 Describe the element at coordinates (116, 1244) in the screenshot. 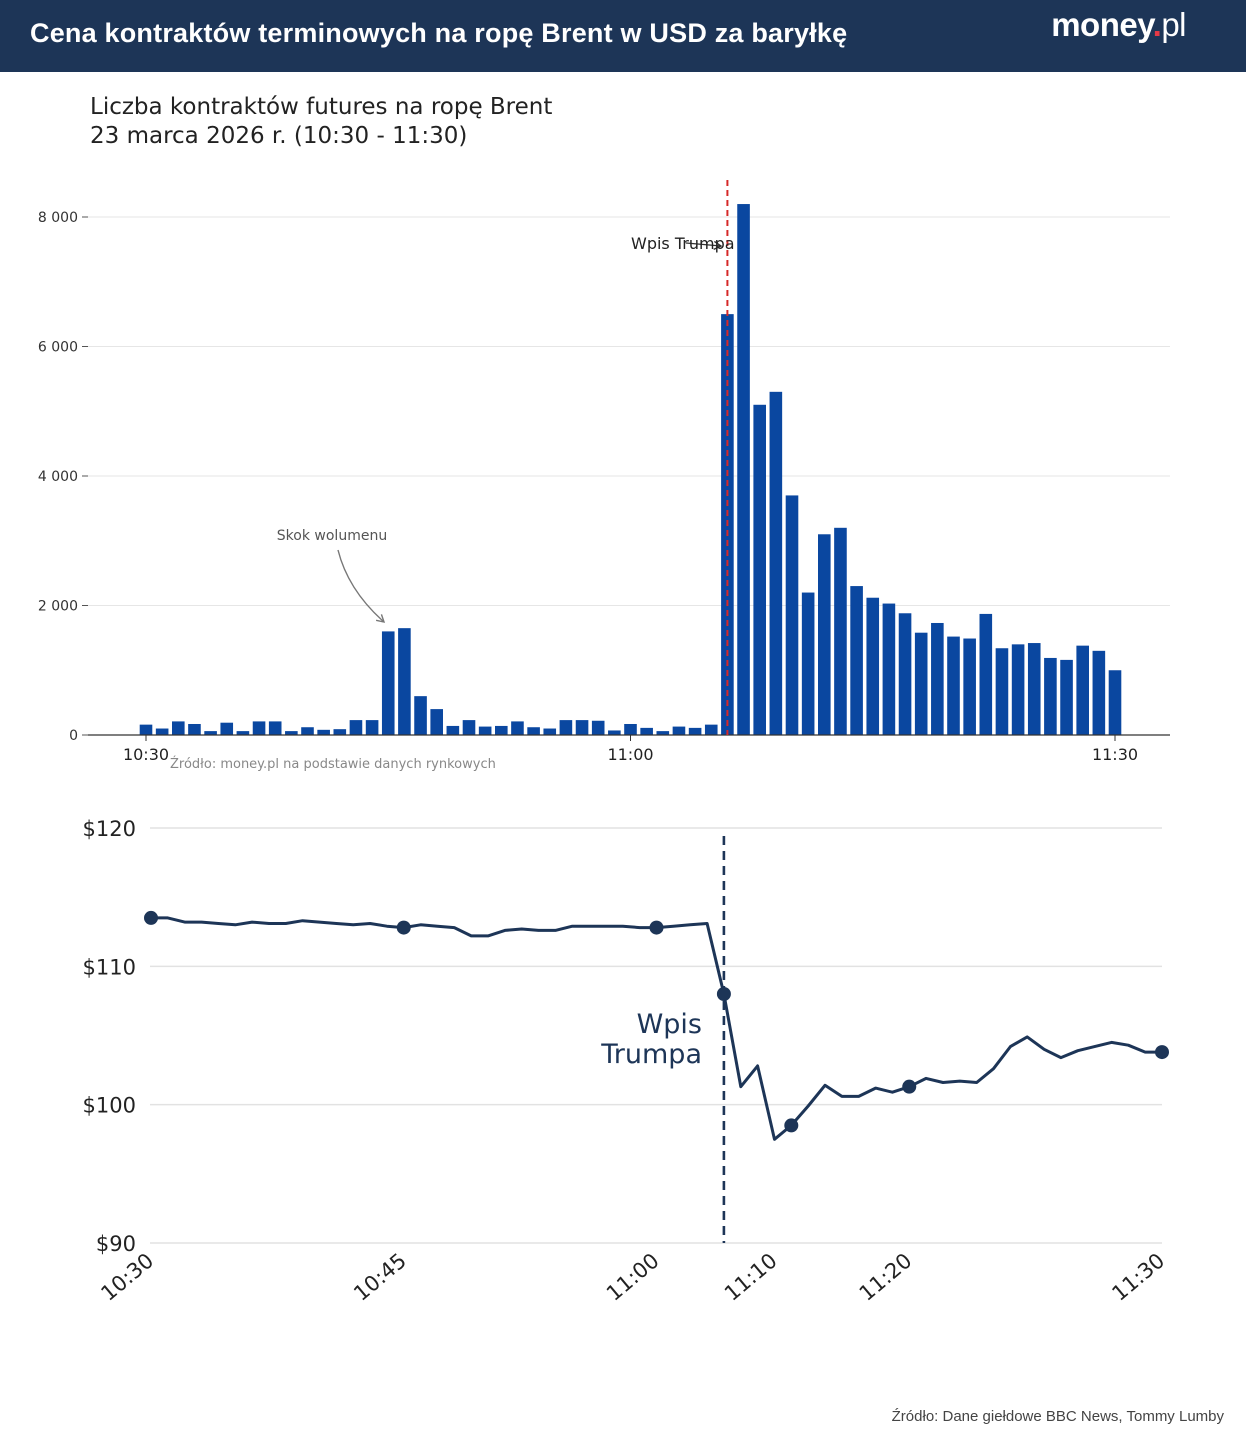

I see `y-tick-label: $90` at that location.